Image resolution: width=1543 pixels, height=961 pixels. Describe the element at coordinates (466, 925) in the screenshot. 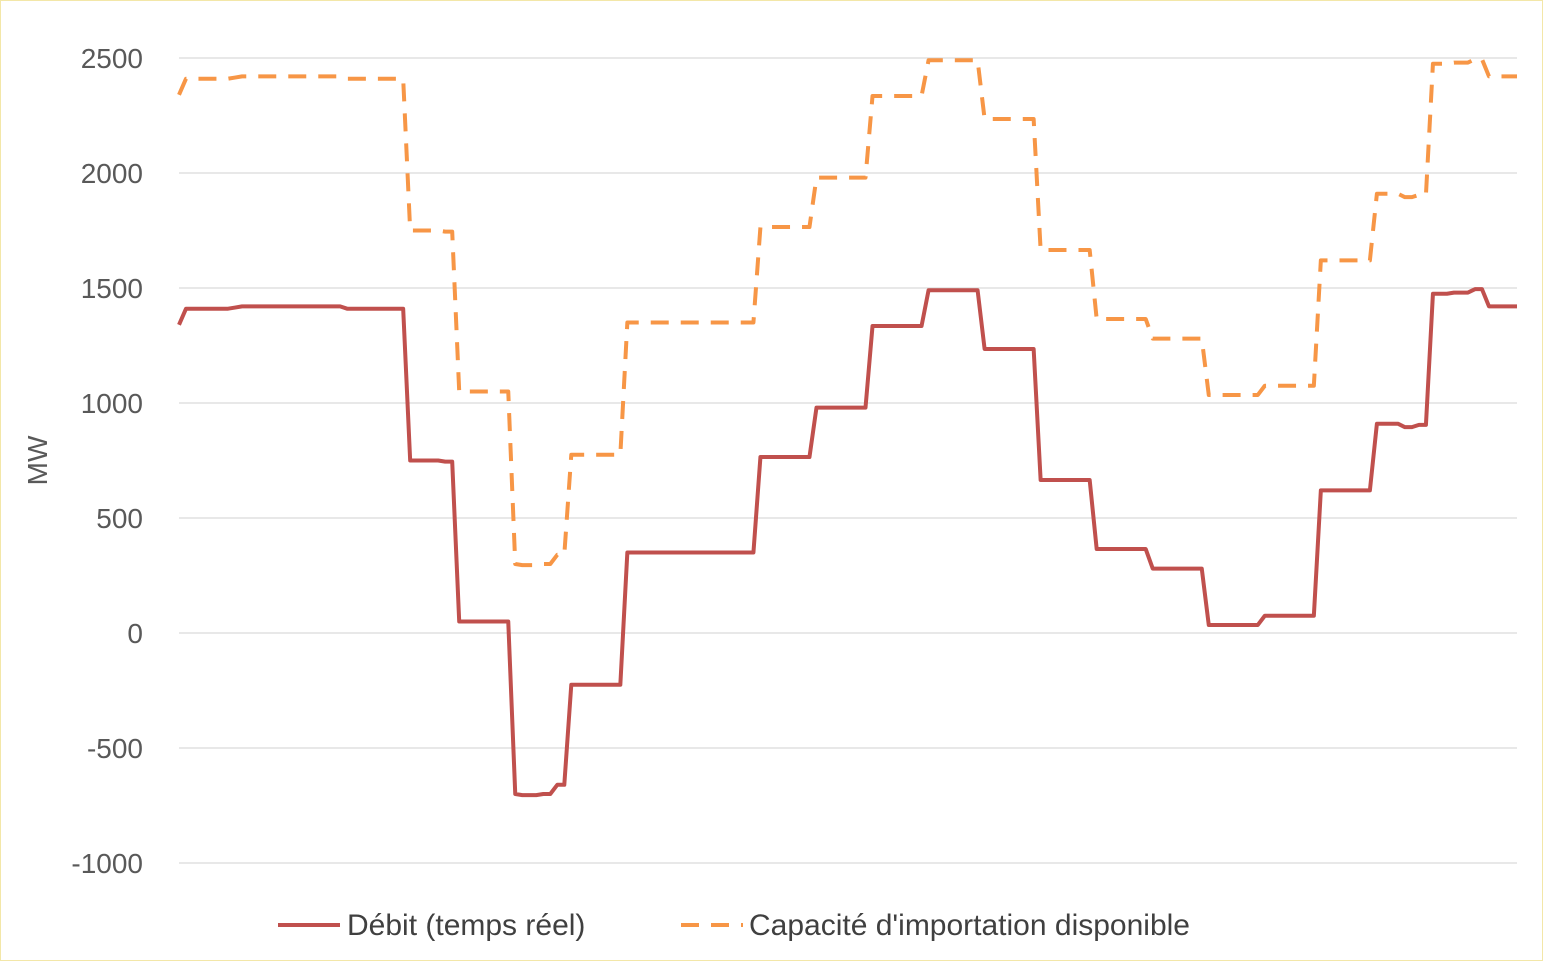

I see `legend-label-0: Débit (temps réel)` at that location.